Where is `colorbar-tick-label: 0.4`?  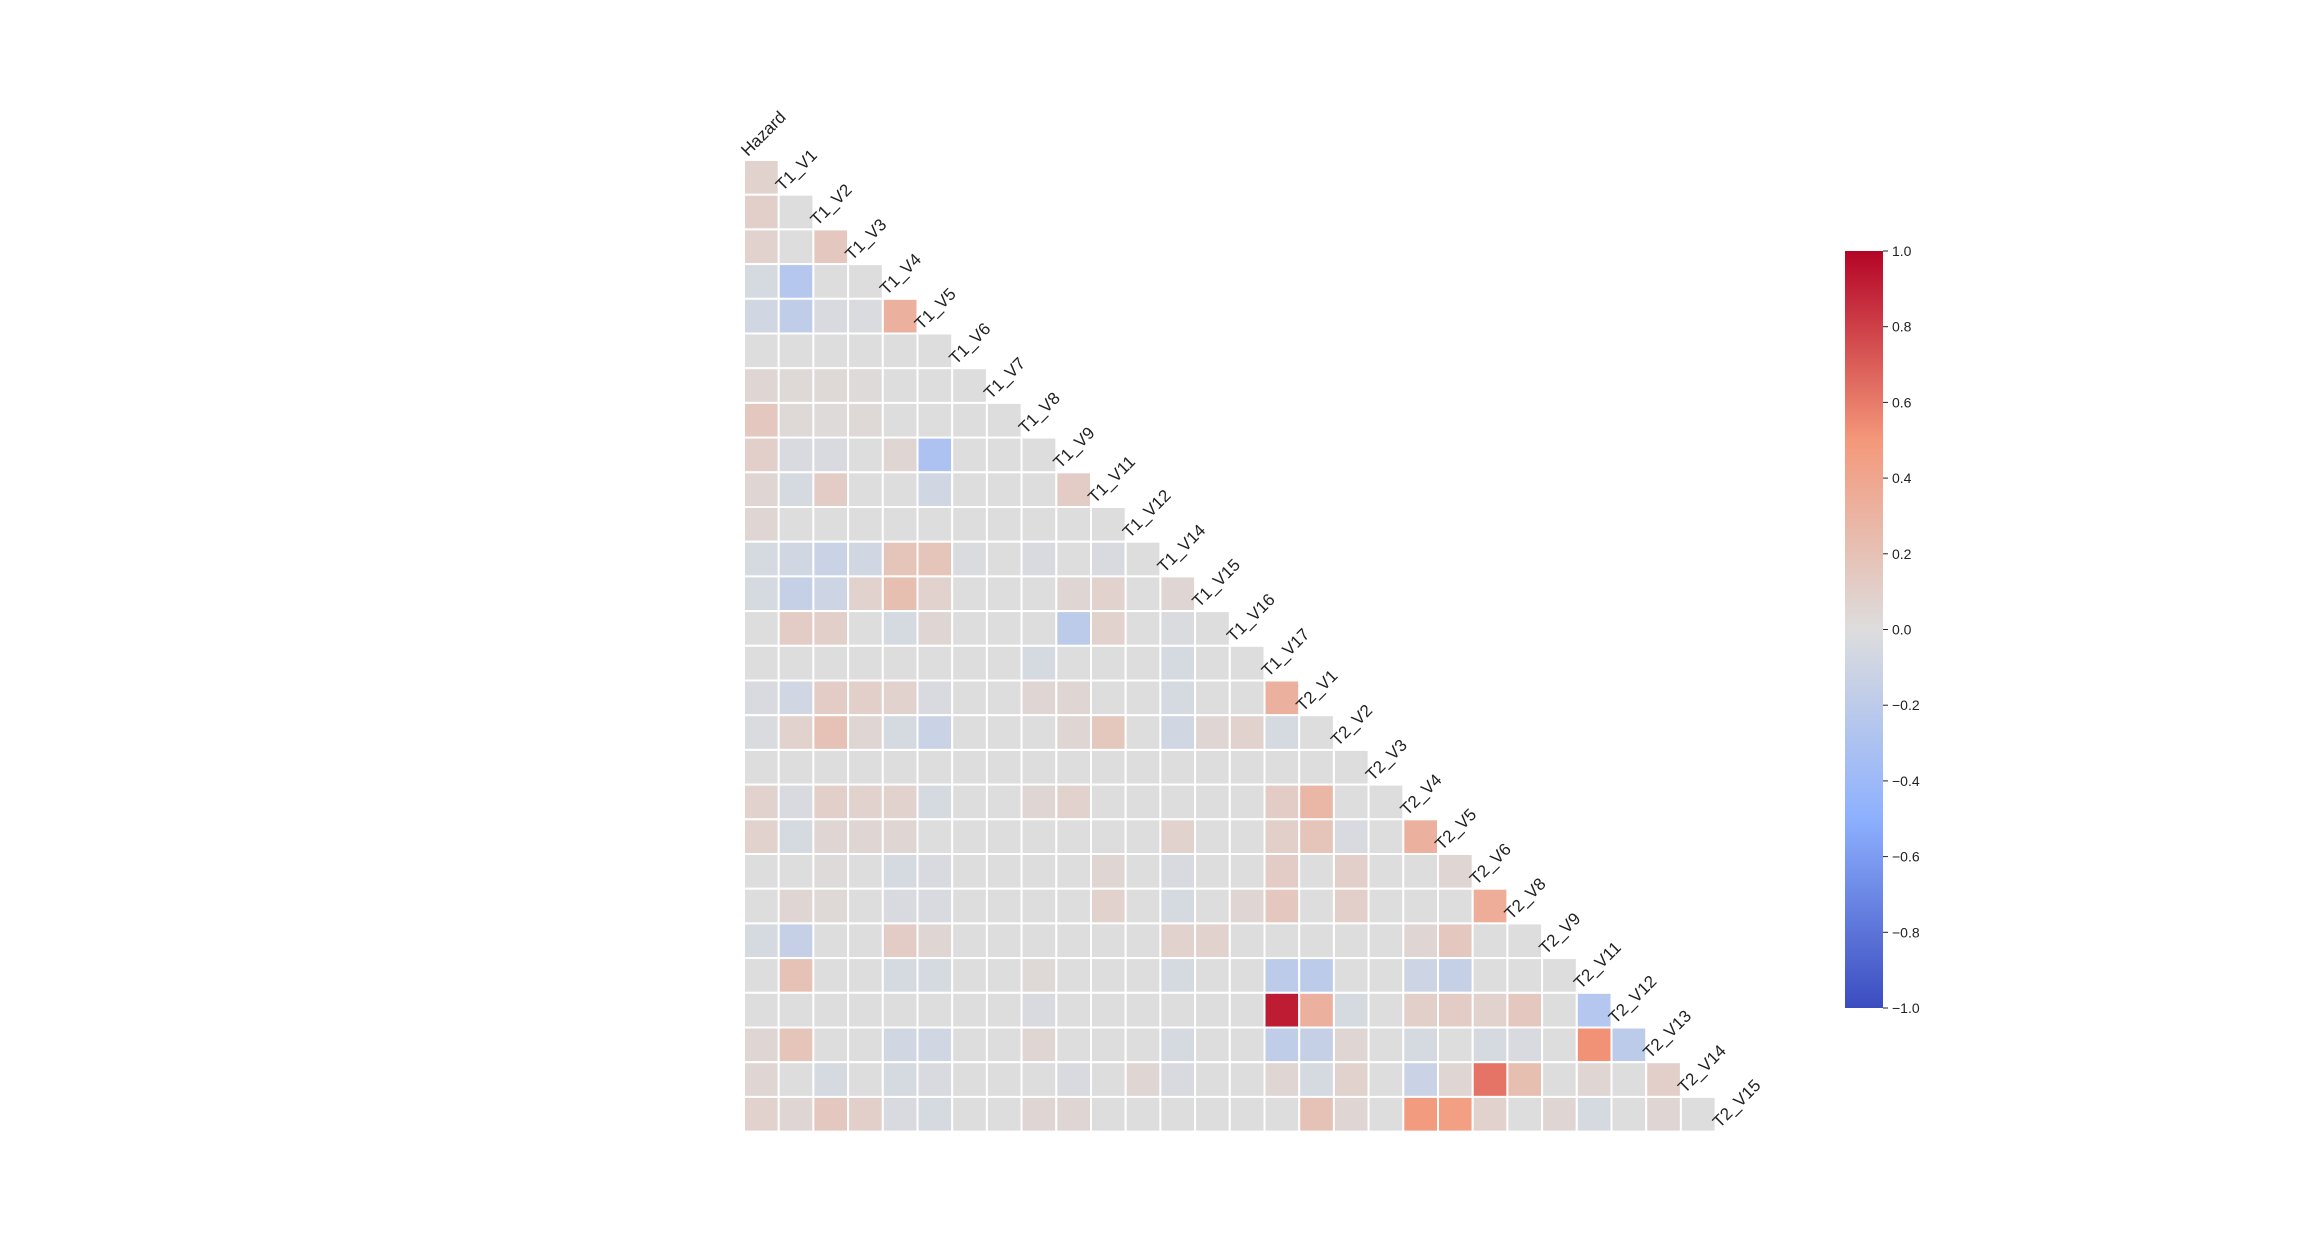
colorbar-tick-label: 0.4 is located at coordinates (1902, 478).